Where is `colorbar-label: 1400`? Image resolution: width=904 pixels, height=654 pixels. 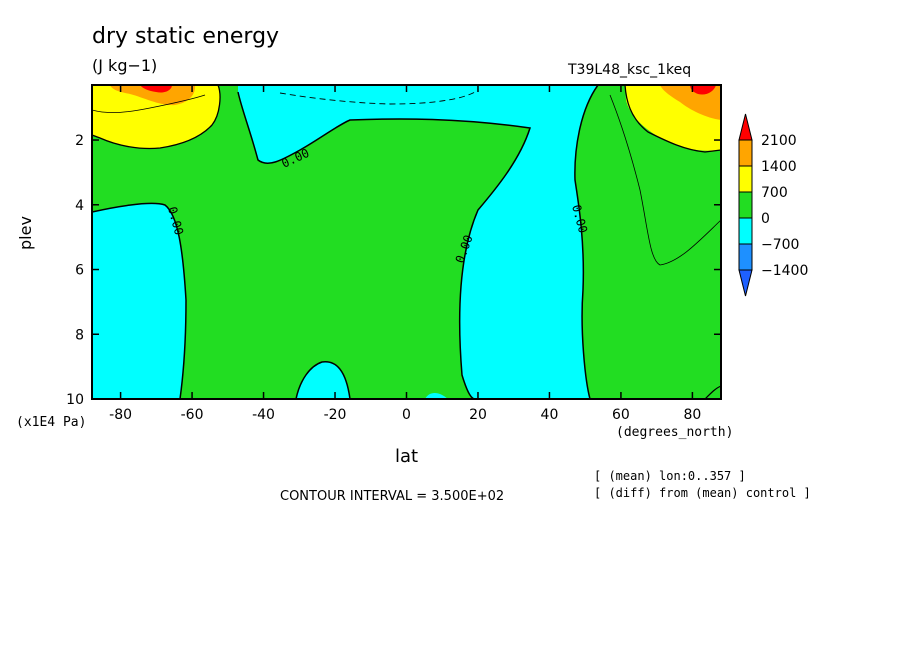
colorbar-label: 1400 is located at coordinates (779, 167).